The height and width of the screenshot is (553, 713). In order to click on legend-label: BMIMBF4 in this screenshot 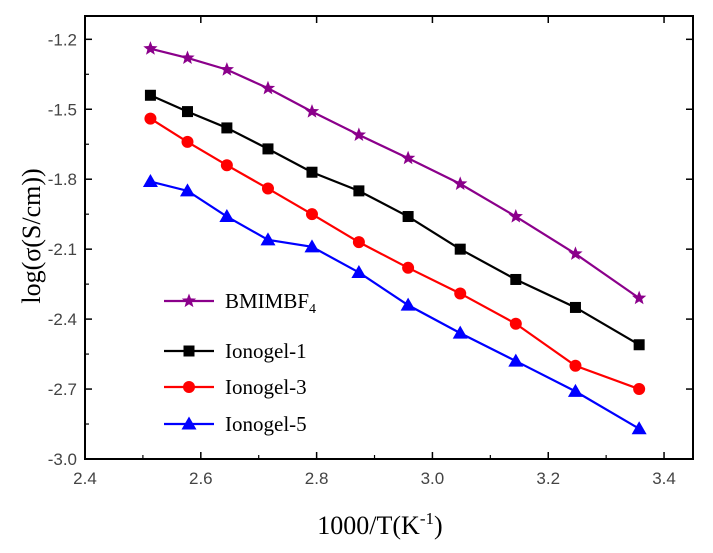, I will do `click(270, 303)`.